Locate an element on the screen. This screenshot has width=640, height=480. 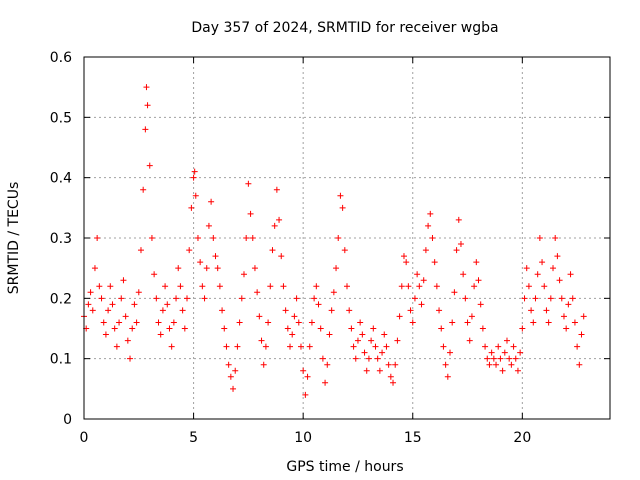
x-tick-label: 0 is located at coordinates (84, 438).